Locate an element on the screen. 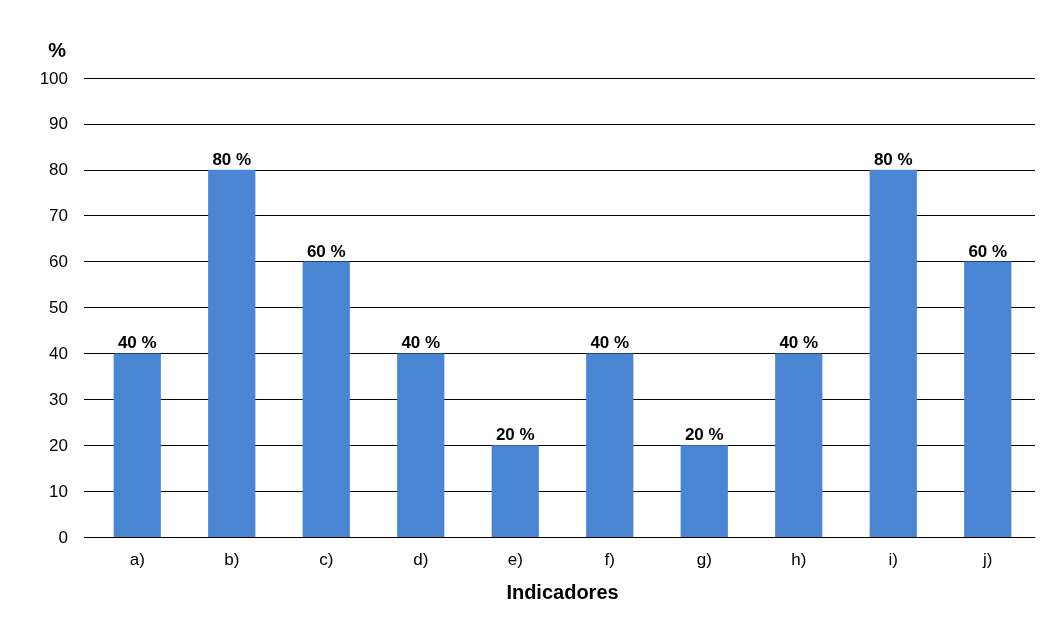 The height and width of the screenshot is (619, 1064). y-tick-label: 30 is located at coordinates (58, 399).